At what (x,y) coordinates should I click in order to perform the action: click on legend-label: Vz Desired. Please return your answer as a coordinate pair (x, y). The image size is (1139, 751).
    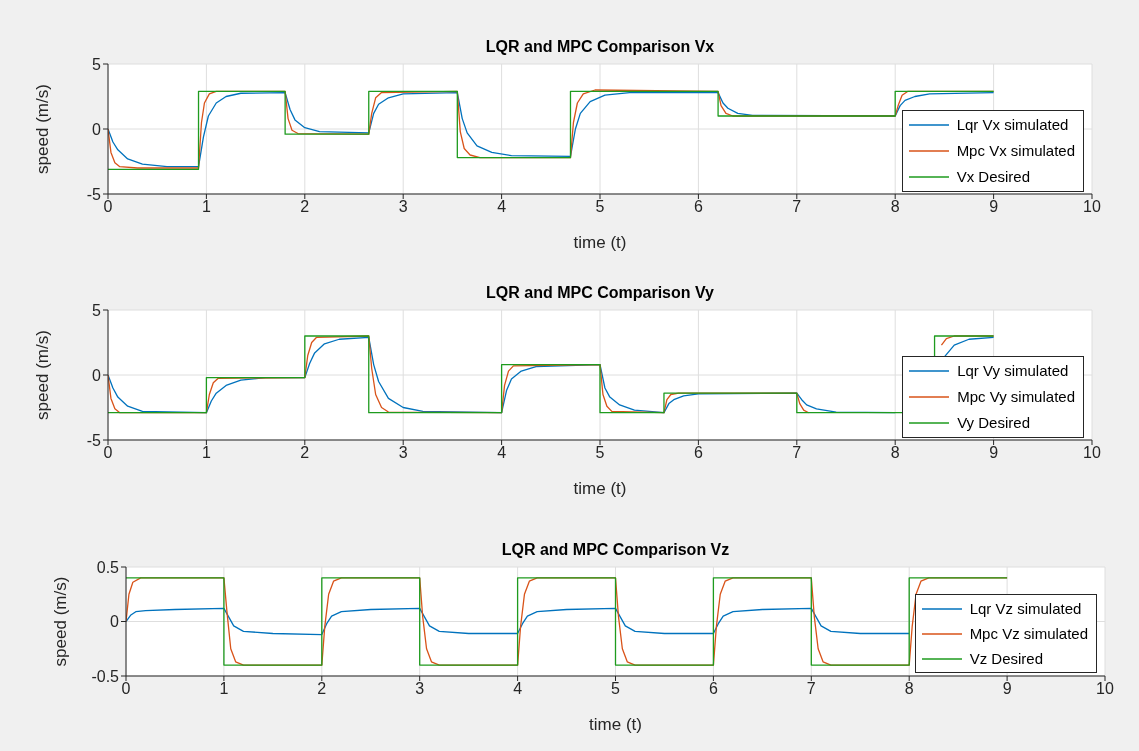
    Looking at the image, I should click on (1006, 659).